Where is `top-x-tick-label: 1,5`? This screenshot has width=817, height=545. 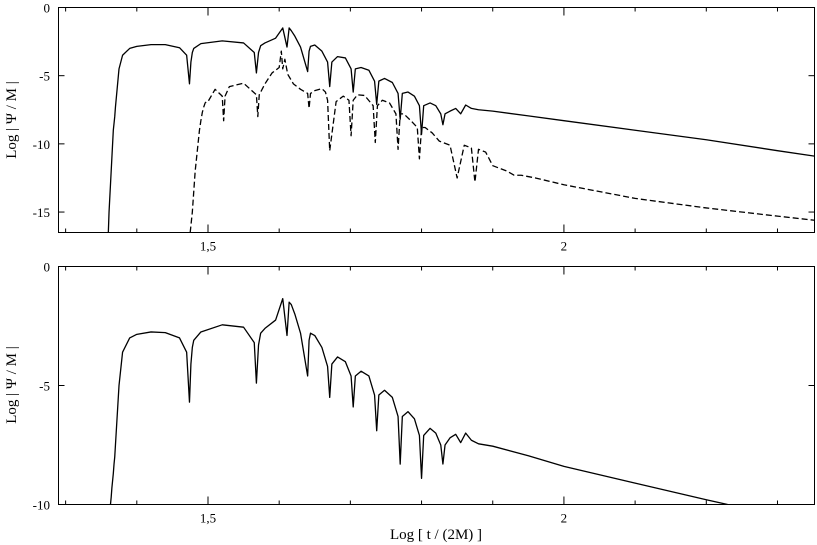
top-x-tick-label: 1,5 is located at coordinates (208, 246).